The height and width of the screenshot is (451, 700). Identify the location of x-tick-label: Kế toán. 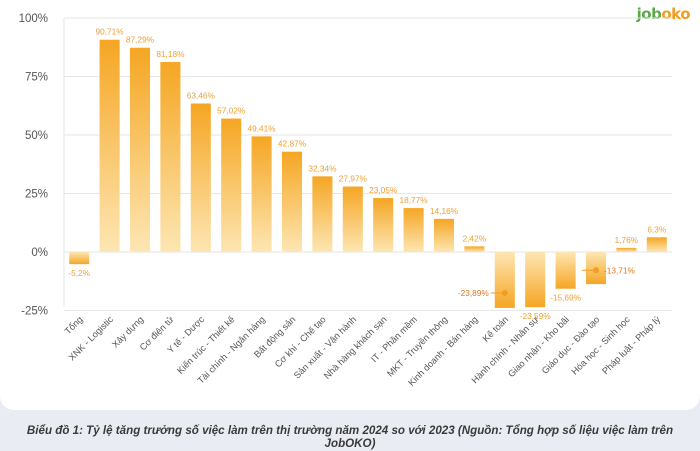
(495, 328).